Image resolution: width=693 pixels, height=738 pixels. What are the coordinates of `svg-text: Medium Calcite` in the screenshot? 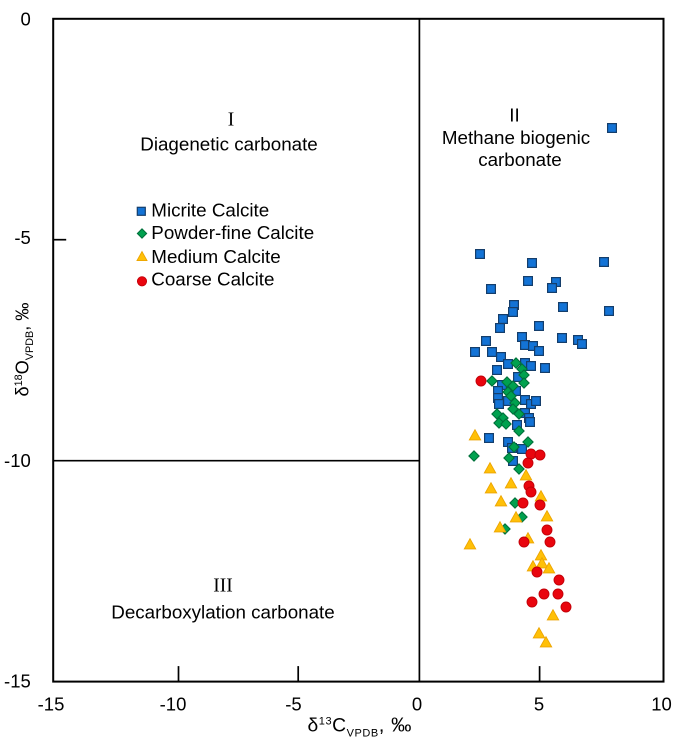 It's located at (215, 256).